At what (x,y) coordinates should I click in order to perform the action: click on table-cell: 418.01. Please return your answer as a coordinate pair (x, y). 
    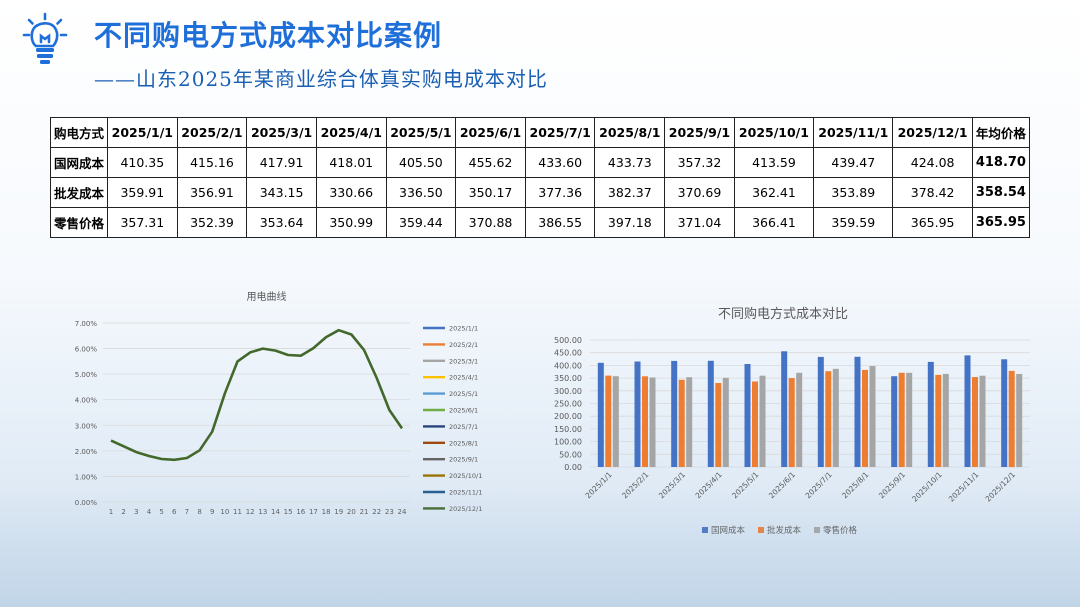
    Looking at the image, I should click on (351, 162).